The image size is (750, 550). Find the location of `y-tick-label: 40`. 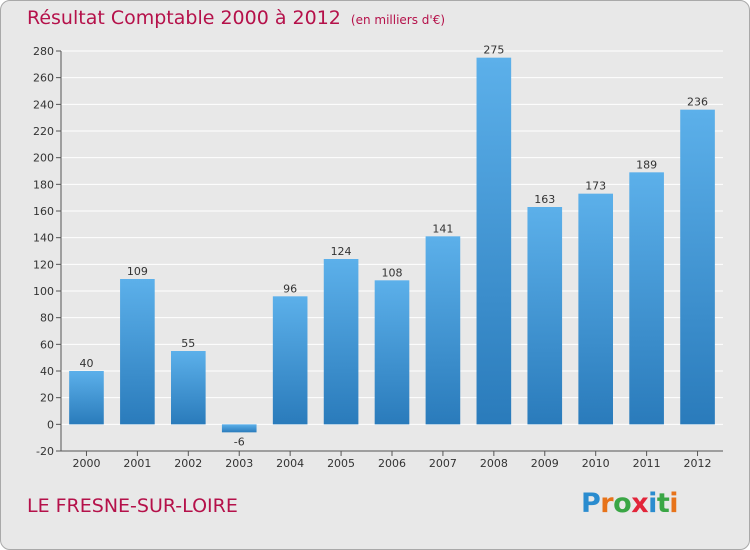

y-tick-label: 40 is located at coordinates (47, 371).